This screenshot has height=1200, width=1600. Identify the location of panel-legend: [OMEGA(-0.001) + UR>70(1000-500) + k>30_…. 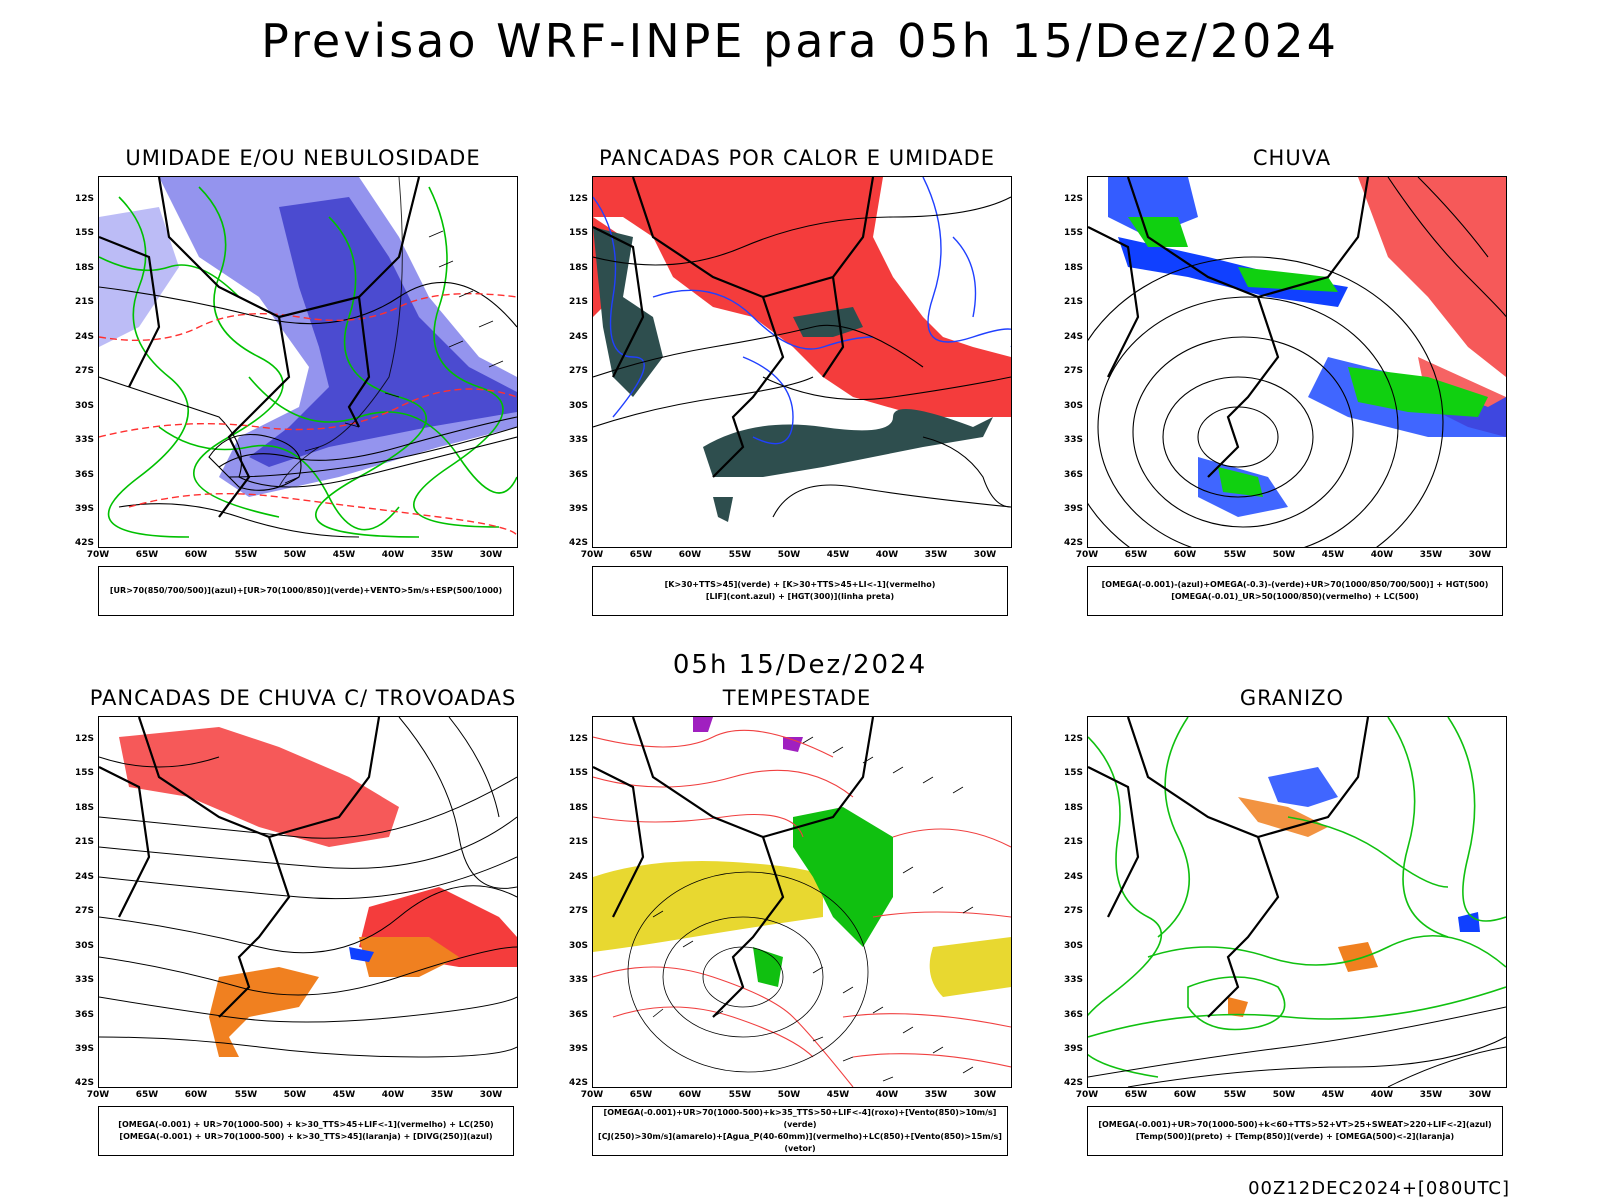
(306, 1131).